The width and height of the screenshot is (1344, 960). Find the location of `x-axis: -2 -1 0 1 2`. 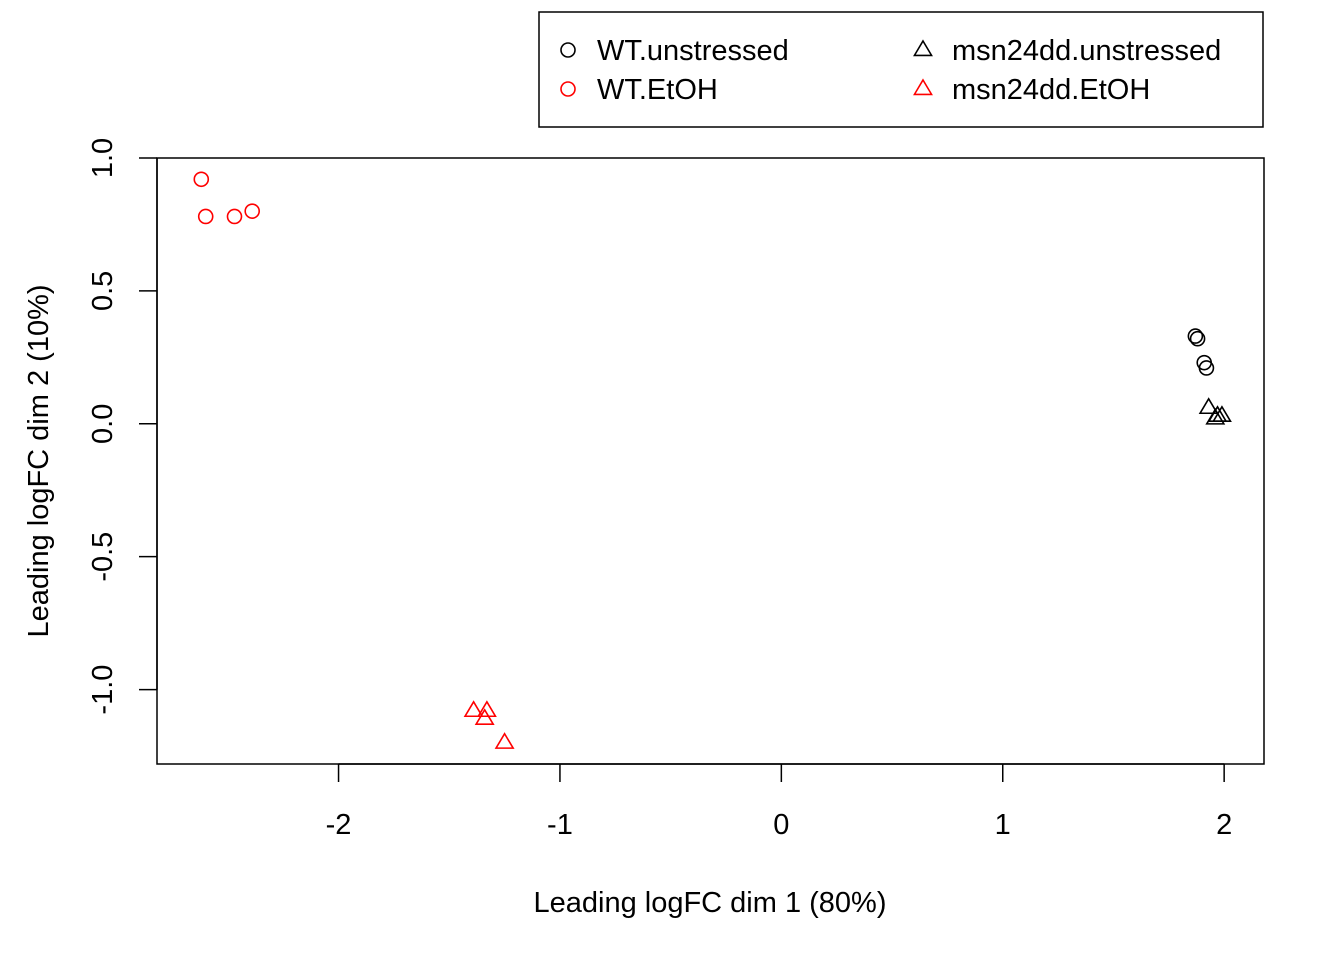

x-axis: -2 -1 0 1 2 is located at coordinates (779, 802).